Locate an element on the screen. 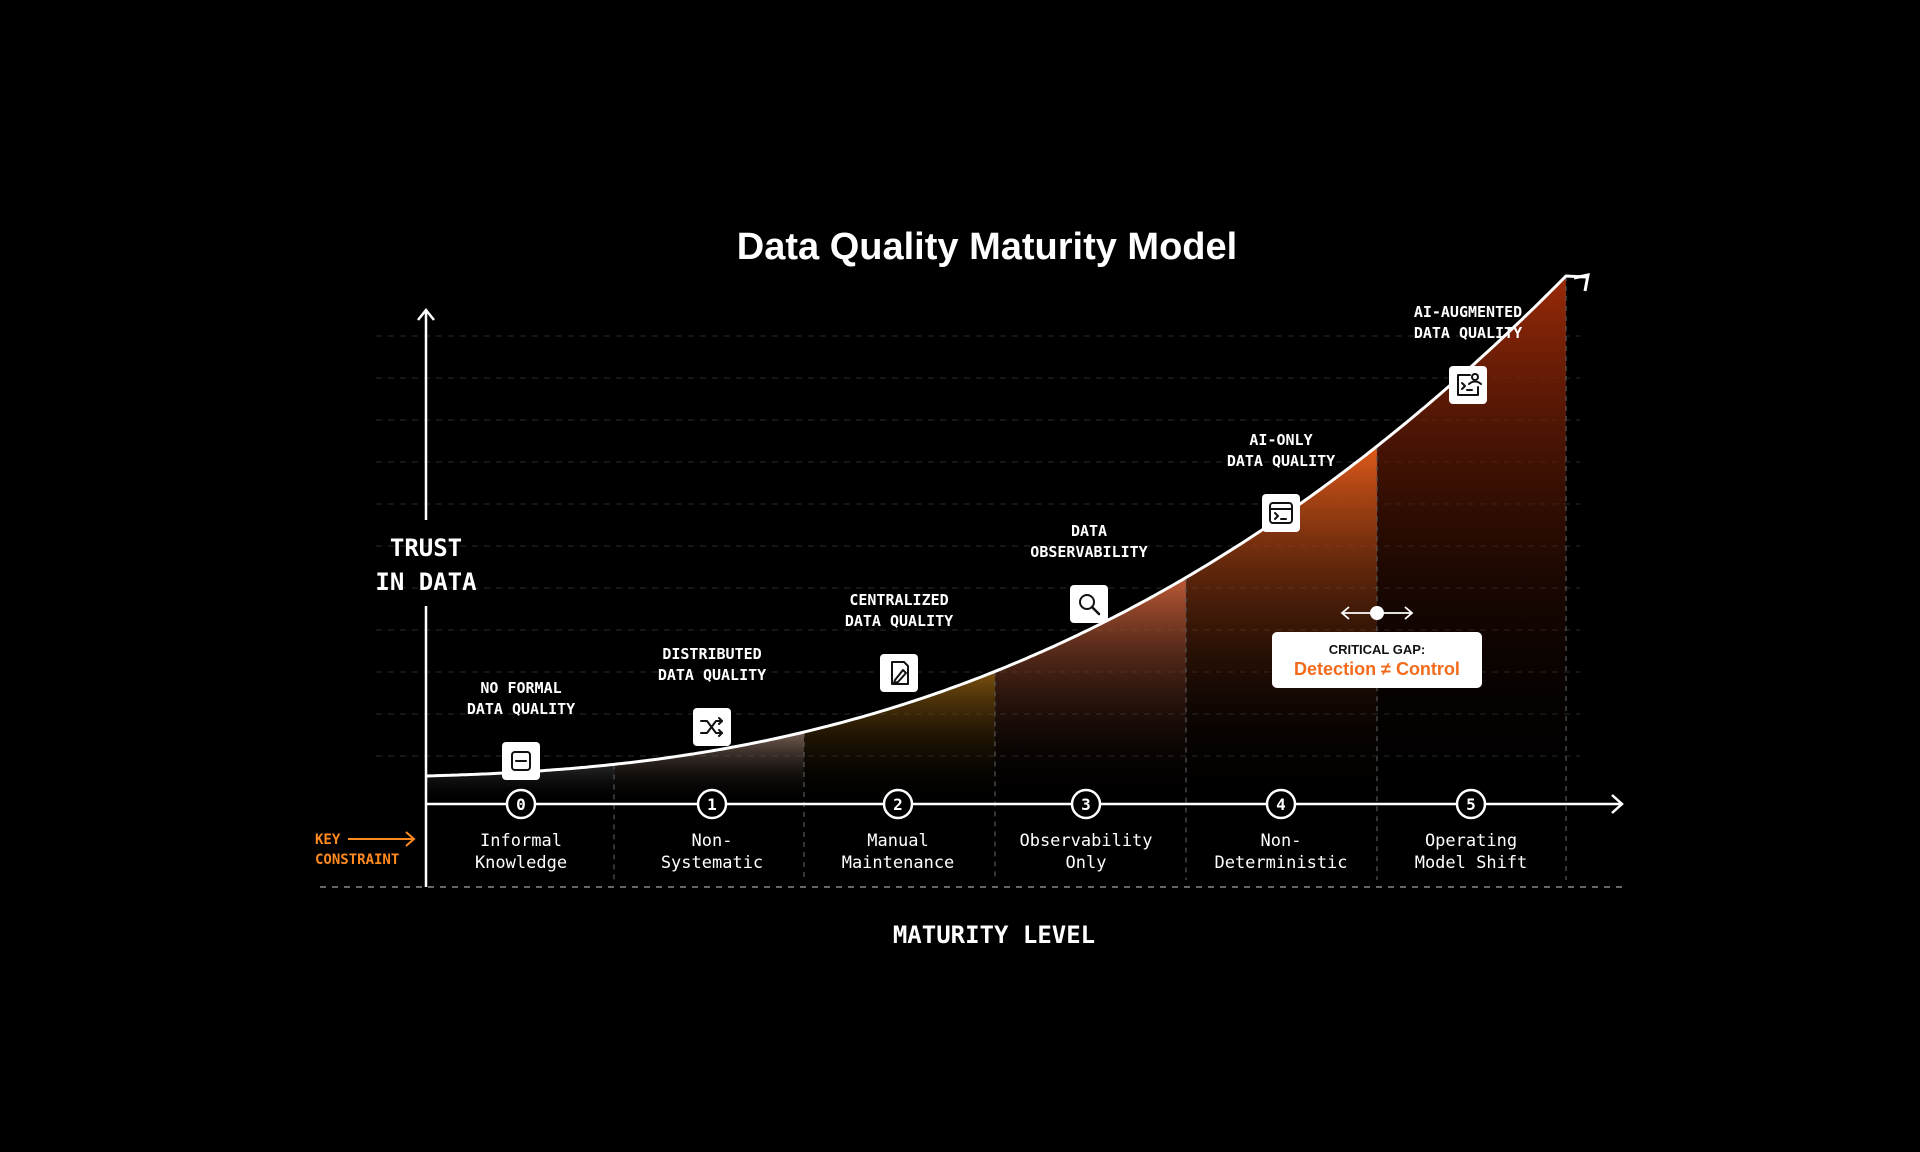 This screenshot has height=1152, width=1920. diagram-title: Data Quality Maturity Model is located at coordinates (987, 247).